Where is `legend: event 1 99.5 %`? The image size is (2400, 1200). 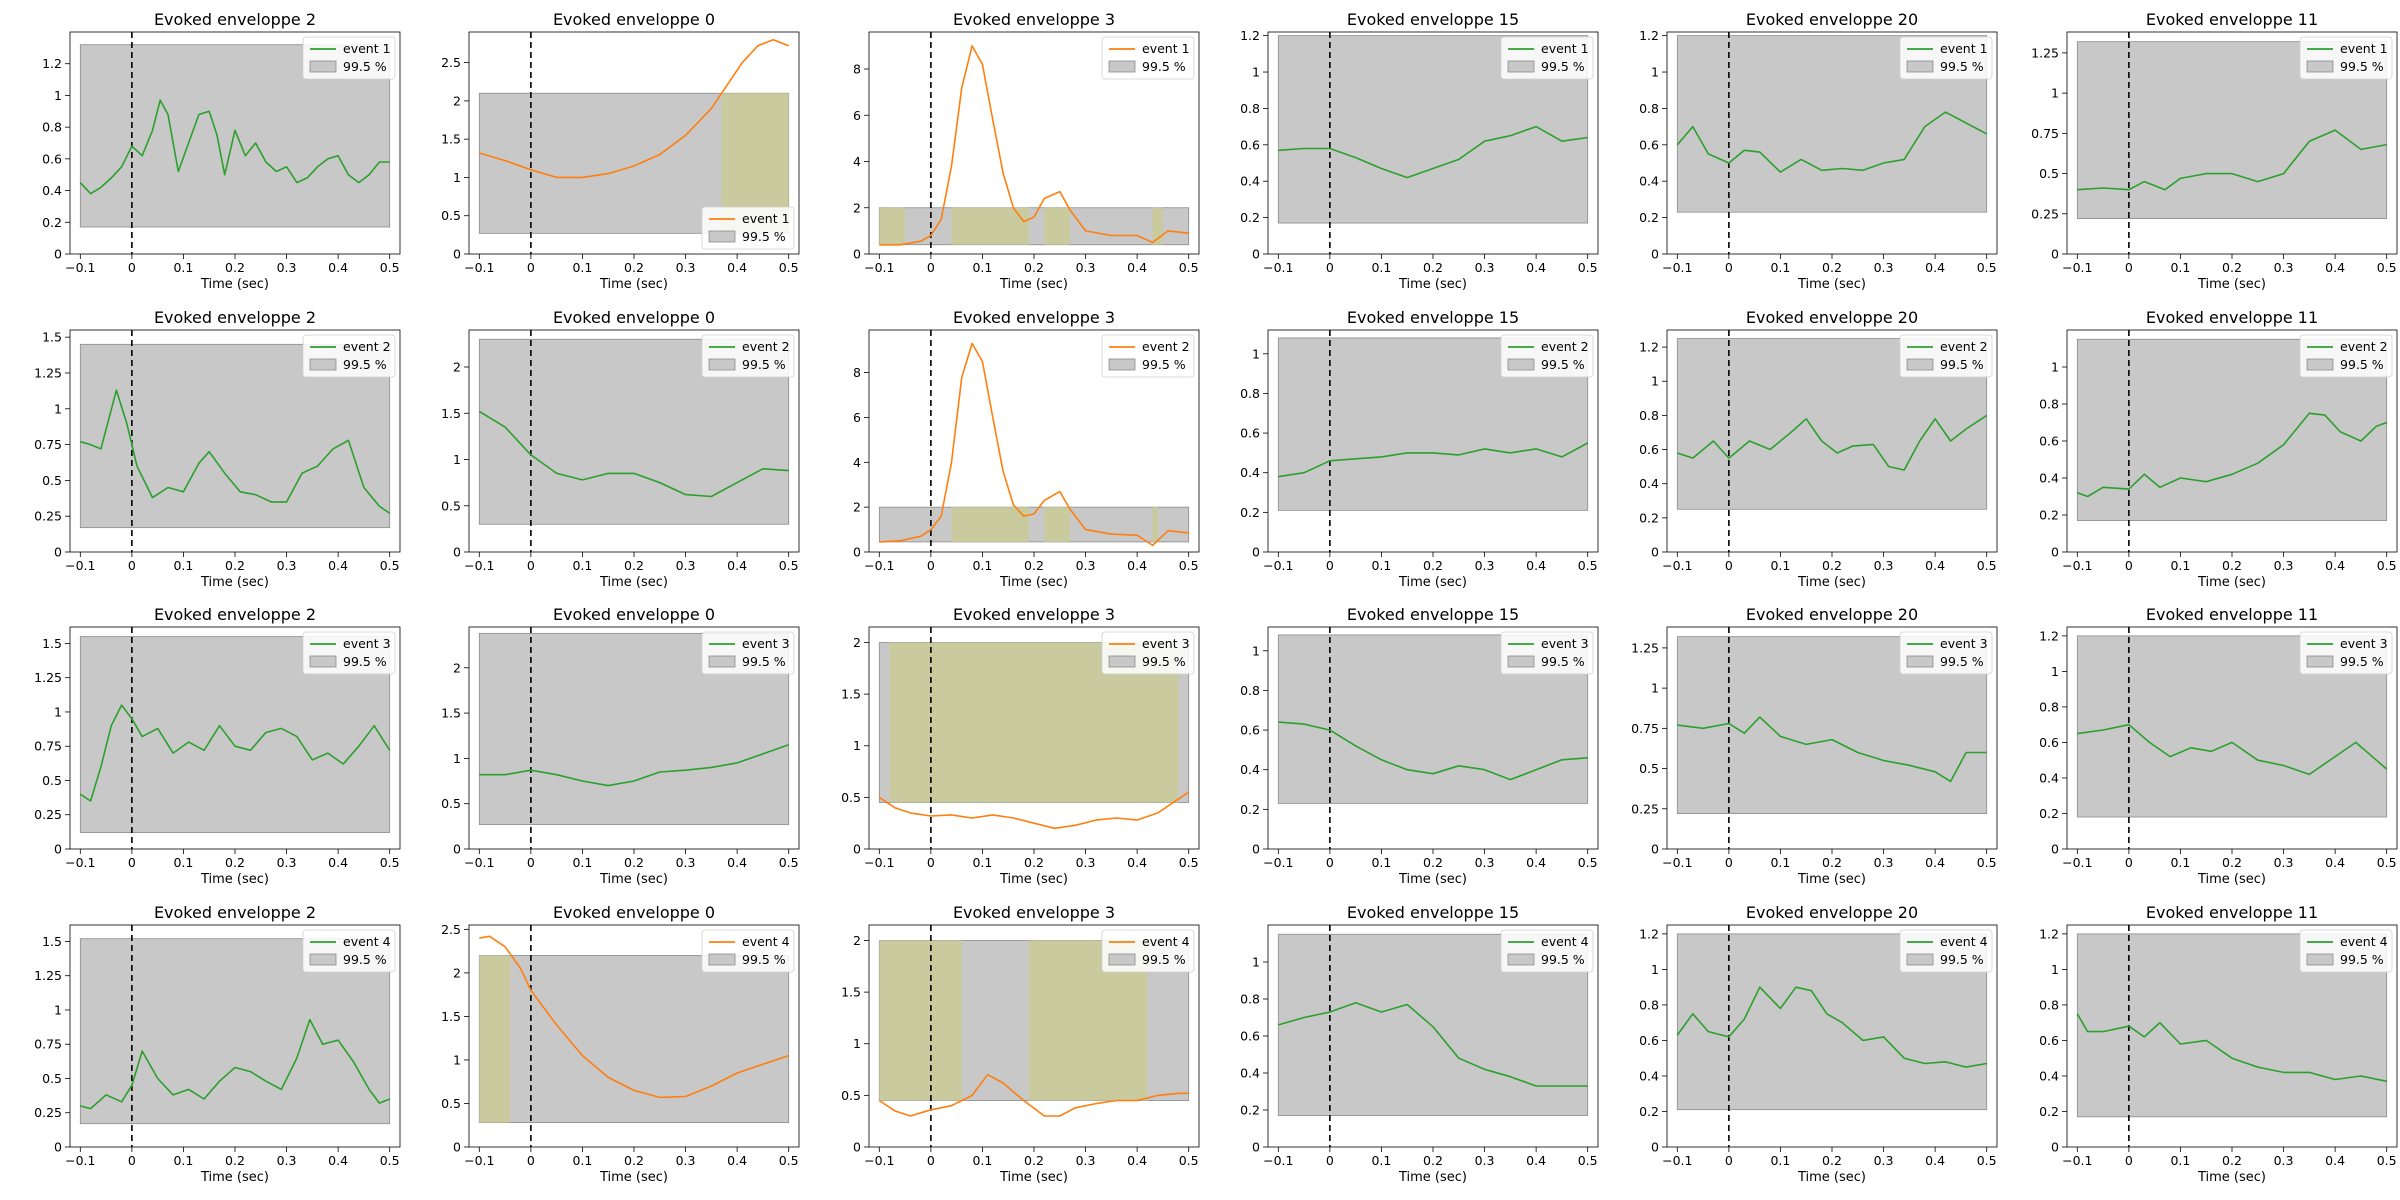
legend: event 1 99.5 % is located at coordinates (1148, 58).